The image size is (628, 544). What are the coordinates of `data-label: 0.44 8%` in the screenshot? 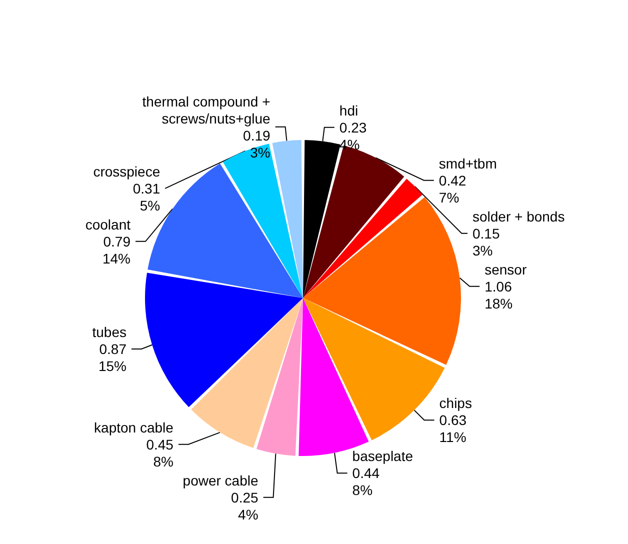 It's located at (366, 481).